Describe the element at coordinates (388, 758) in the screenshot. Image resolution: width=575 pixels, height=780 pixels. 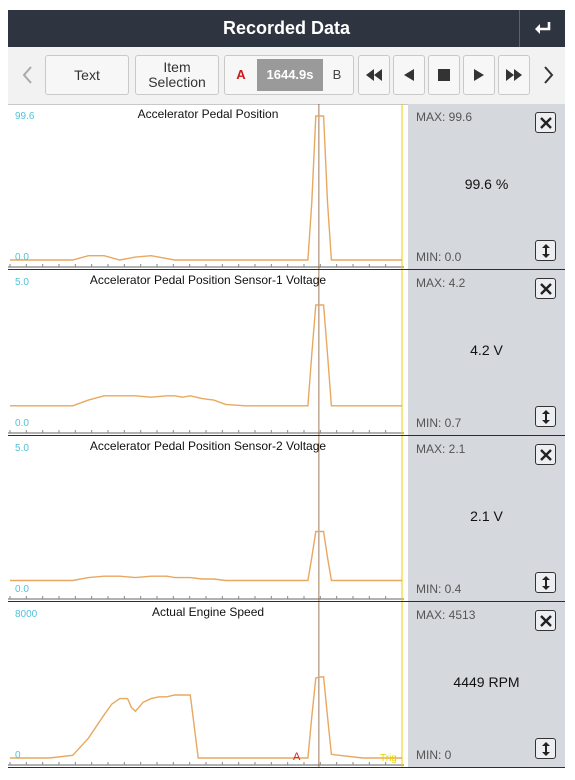
I see `trigger-label: Trig` at that location.